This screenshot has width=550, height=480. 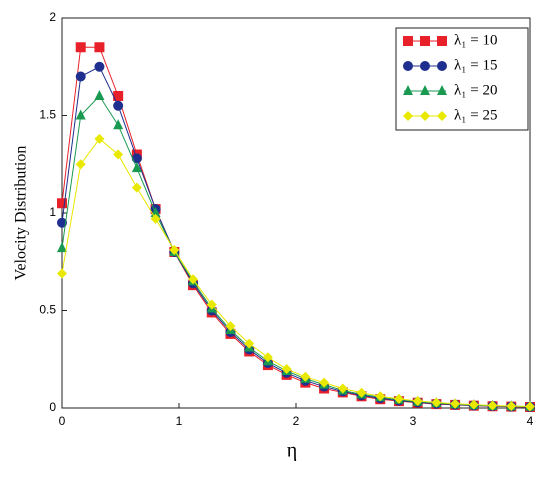 I want to click on legend-label: λ₁ = 10, so click(x=475, y=40).